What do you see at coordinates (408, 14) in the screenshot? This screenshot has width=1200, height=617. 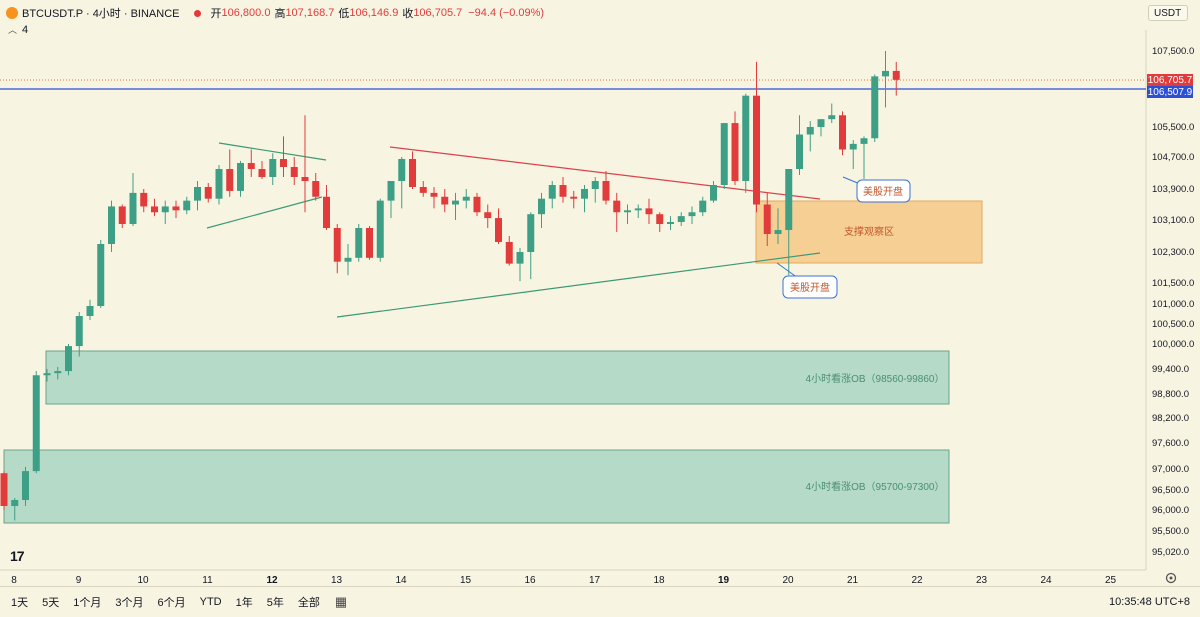 I see `close-label: 收` at bounding box center [408, 14].